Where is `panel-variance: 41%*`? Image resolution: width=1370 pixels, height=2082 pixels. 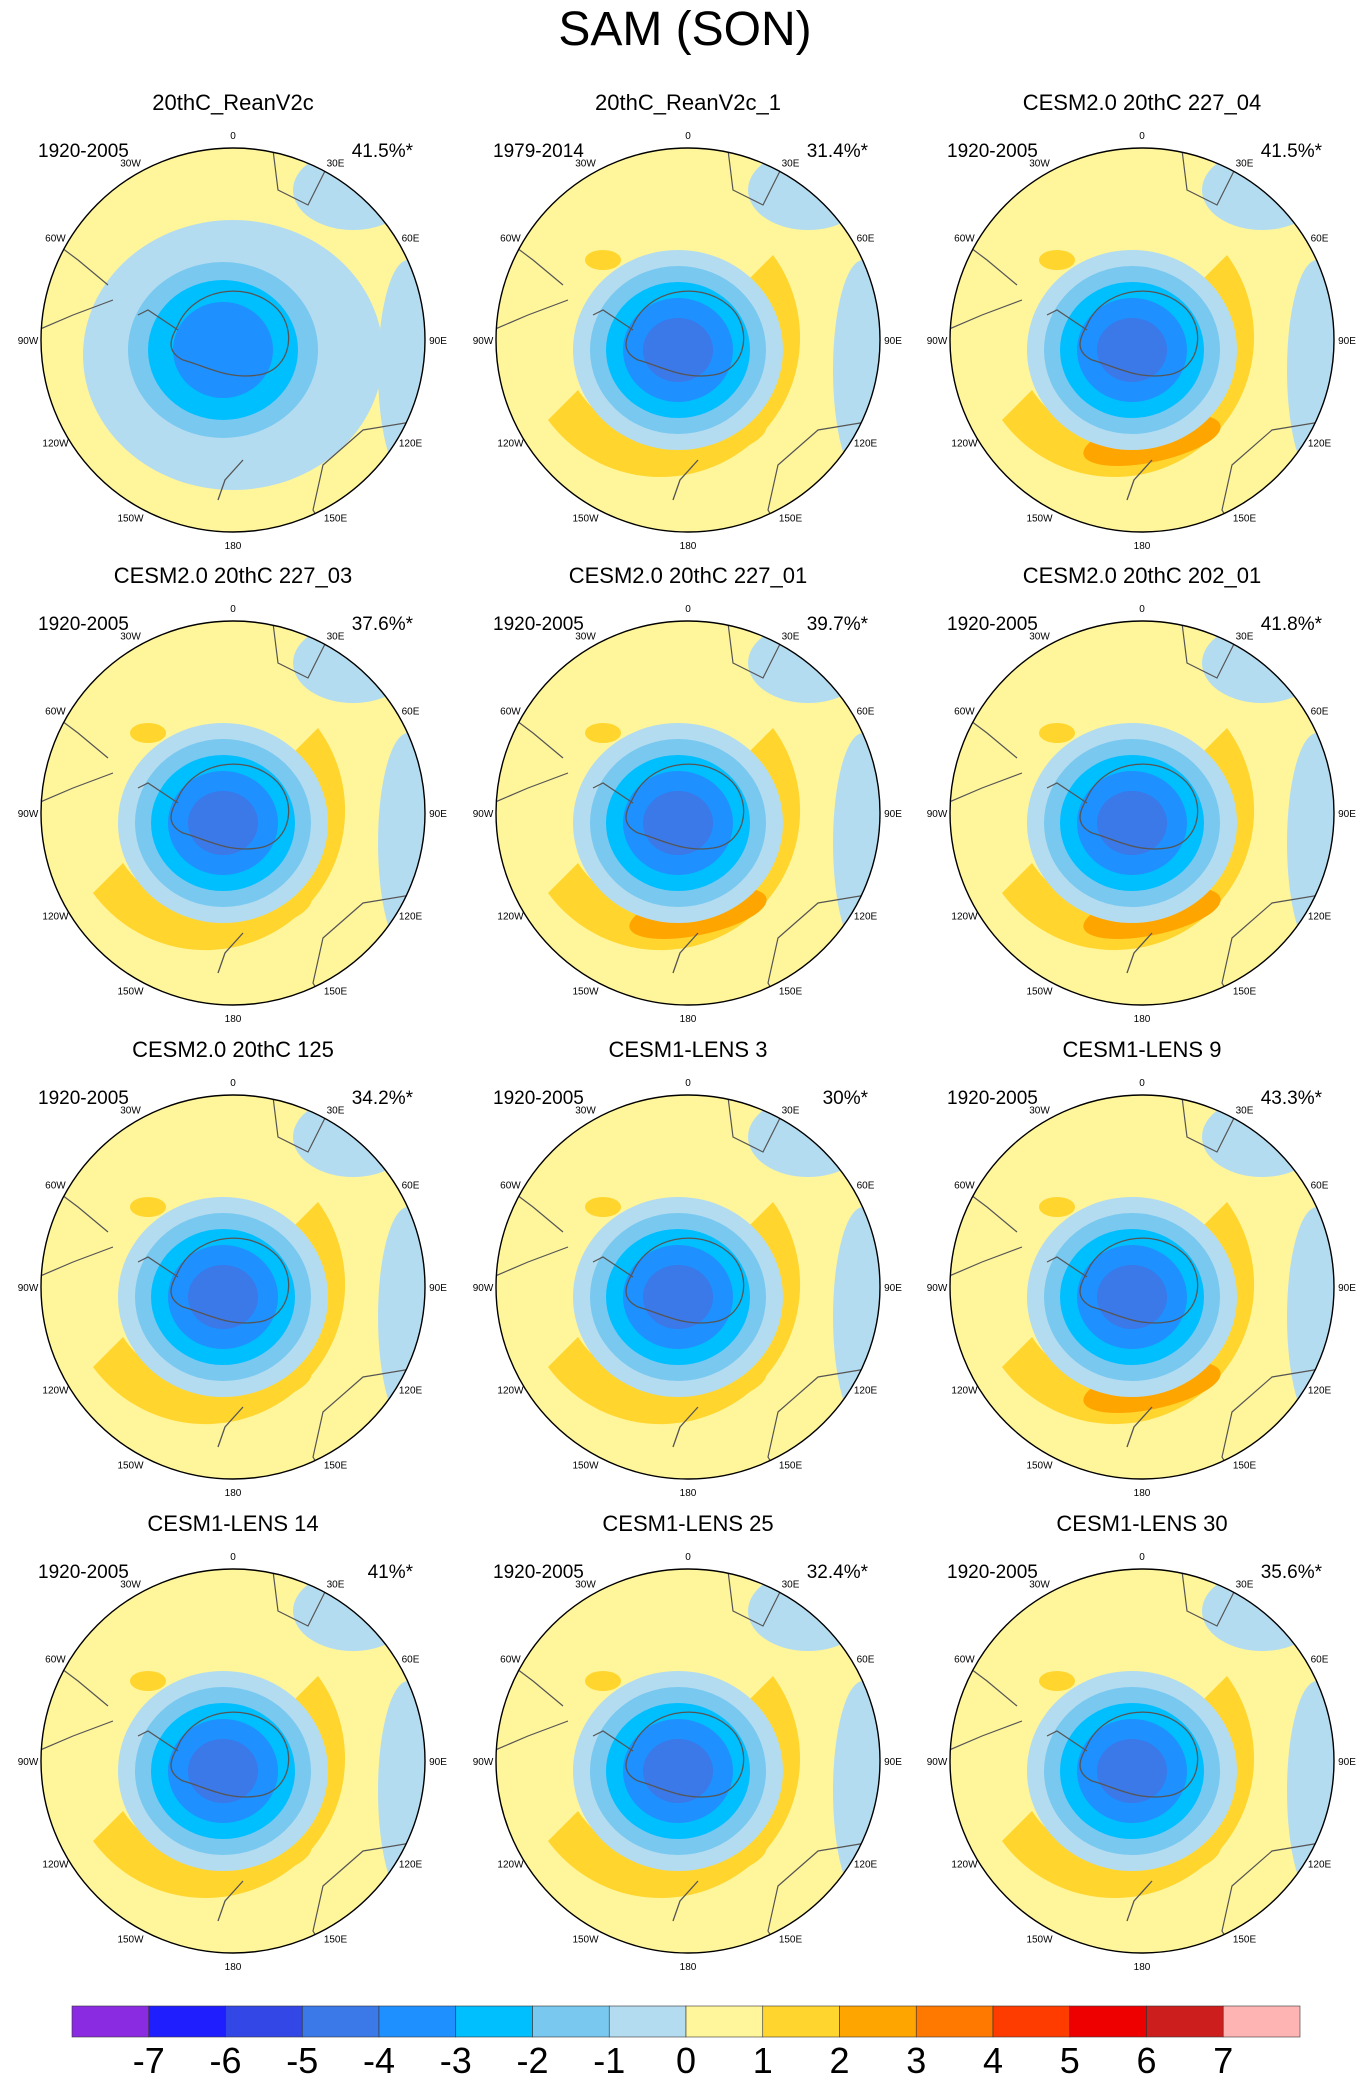
panel-variance: 41%* is located at coordinates (391, 1572).